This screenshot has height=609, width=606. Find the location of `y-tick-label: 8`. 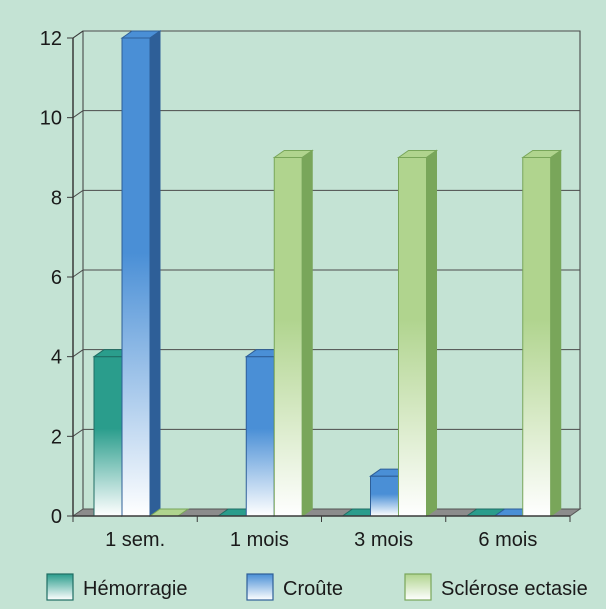

y-tick-label: 8 is located at coordinates (56, 198).